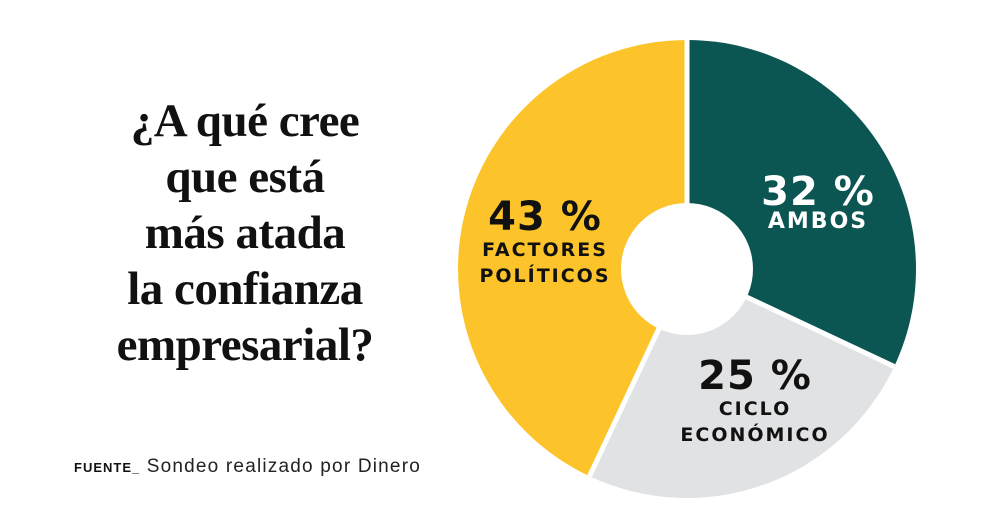 The image size is (1000, 530). I want to click on source-note: FUENTE_ Sondeo realizado por Dinero, so click(247, 467).